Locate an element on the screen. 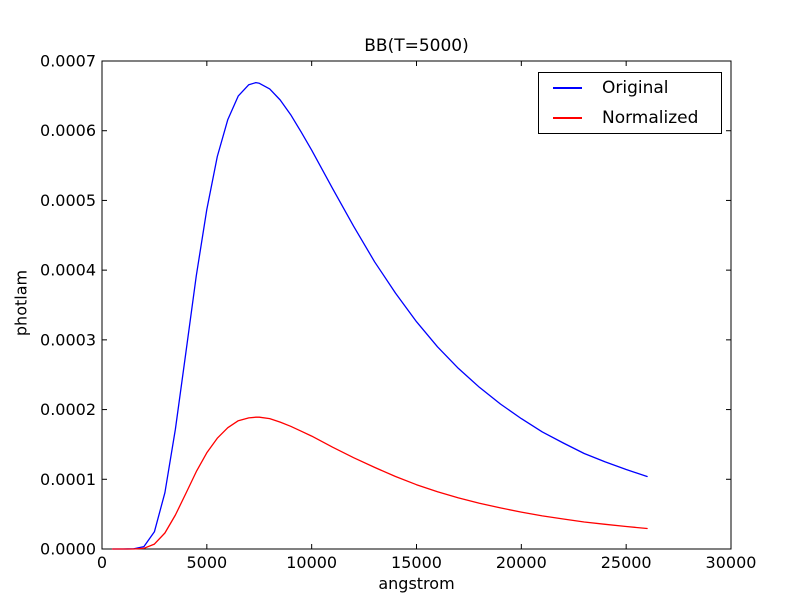 This screenshot has width=812, height=612. y-tick-label: 0.0003 is located at coordinates (68, 339).